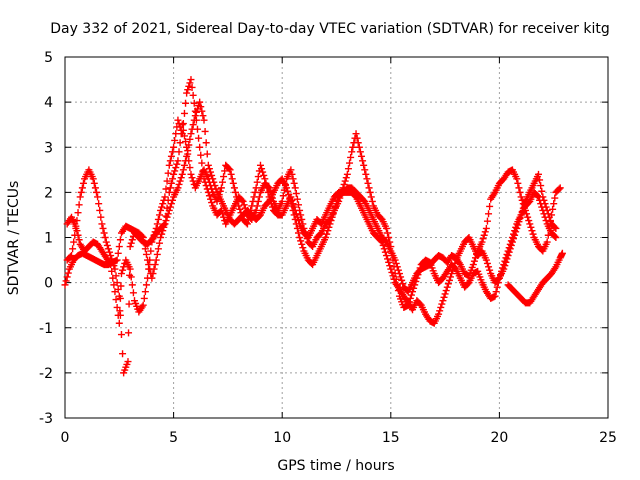 This screenshot has width=640, height=480. What do you see at coordinates (46, 238) in the screenshot?
I see `y-tick-labels: -3 -2 -1 0 1 2 3 4 5` at bounding box center [46, 238].